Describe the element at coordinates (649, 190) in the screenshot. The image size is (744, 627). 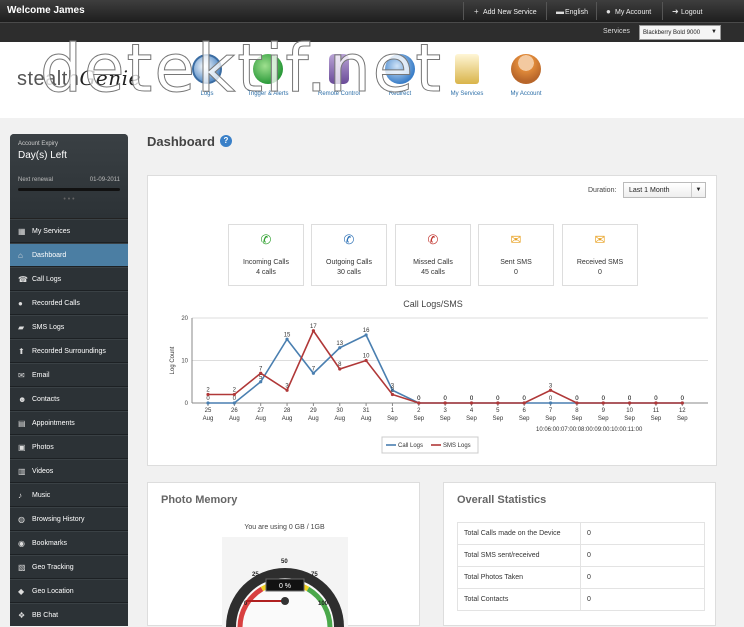
I see `duration-value: Last 1 Month` at that location.